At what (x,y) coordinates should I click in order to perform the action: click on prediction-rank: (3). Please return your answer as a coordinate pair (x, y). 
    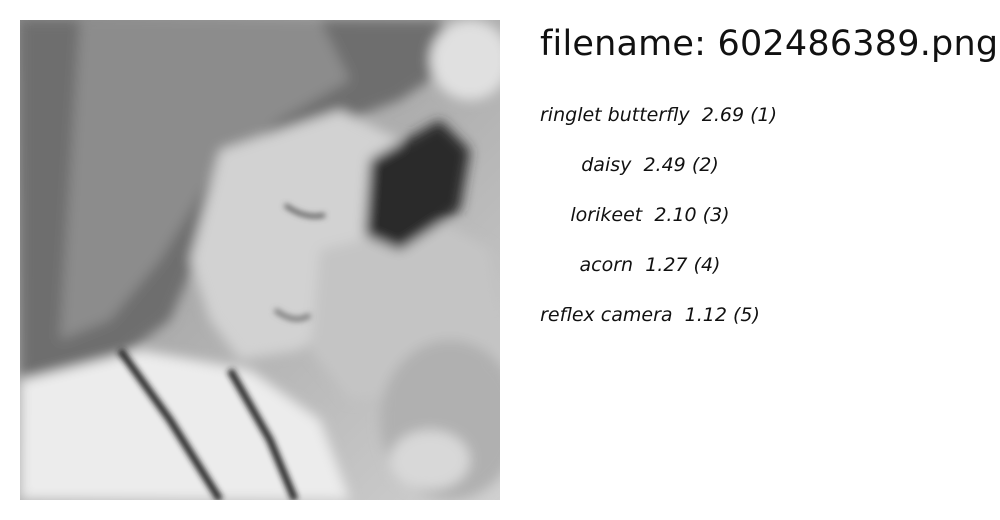
    Looking at the image, I should click on (716, 215).